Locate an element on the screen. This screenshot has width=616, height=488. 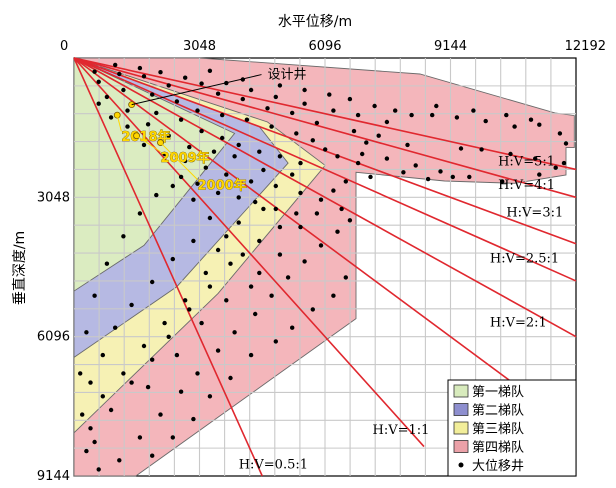
x-tick-labels: 0 3048 6096 9144 12192 is located at coordinates (333, 46).